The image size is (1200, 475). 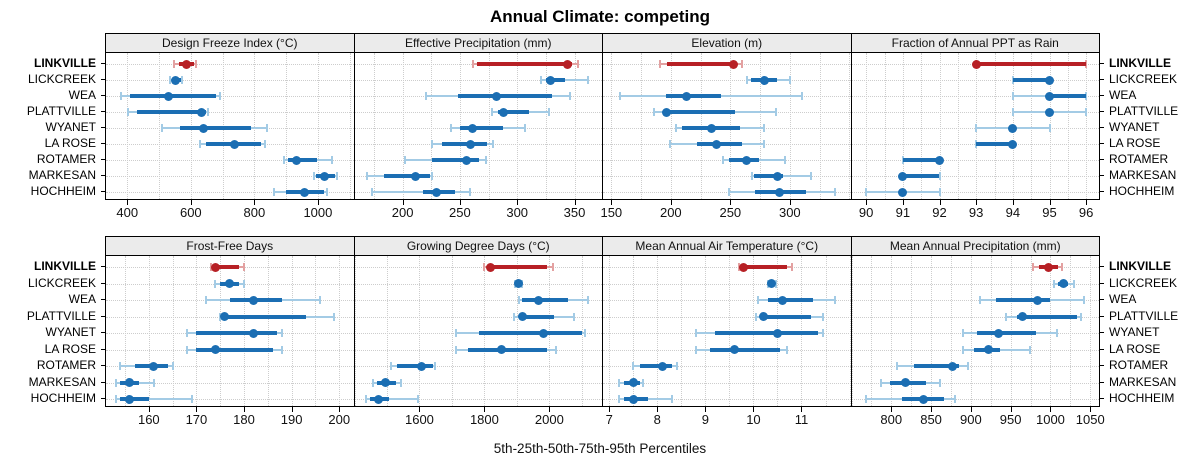 What do you see at coordinates (975, 43) in the screenshot?
I see `panel-strip-fraction-of-annual-ppt-as-rain: Fraction of Annual PPT as Rain` at bounding box center [975, 43].